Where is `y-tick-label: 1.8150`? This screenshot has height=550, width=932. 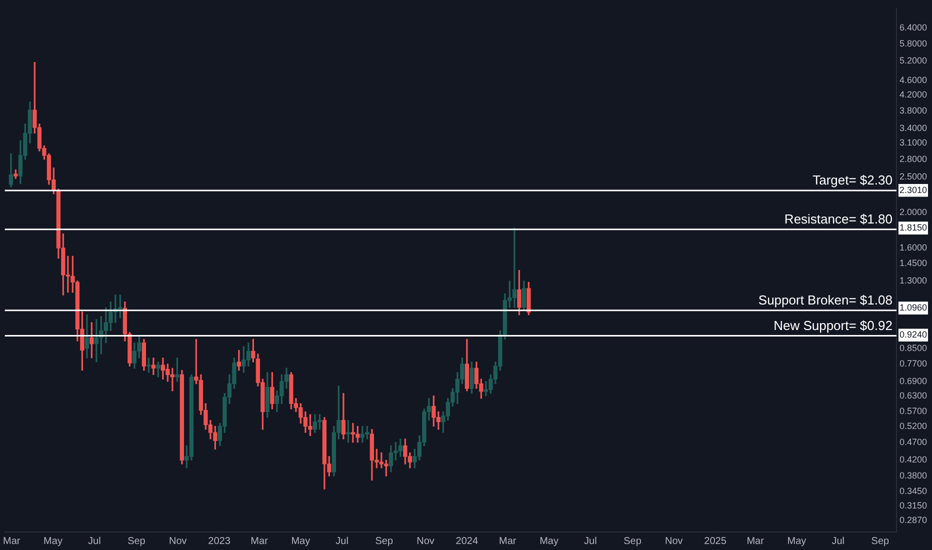 y-tick-label: 1.8150 is located at coordinates (913, 227).